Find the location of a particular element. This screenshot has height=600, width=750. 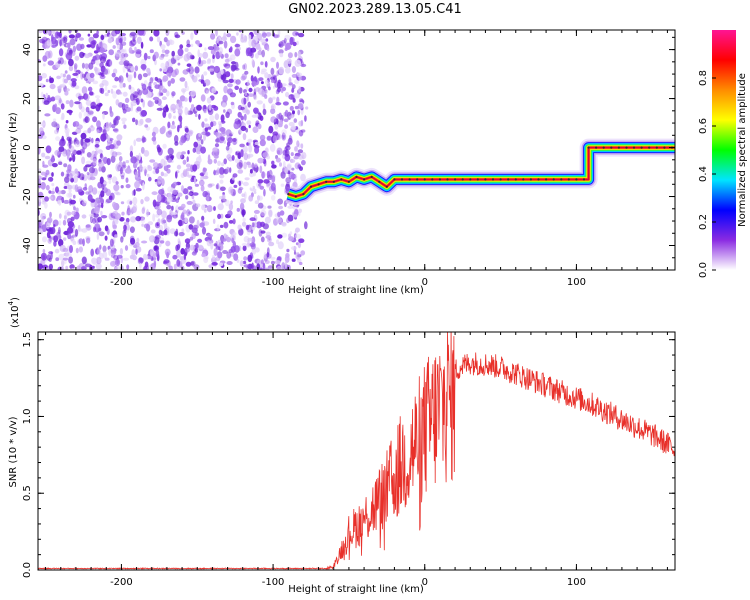

snr-y-tick-label: 0.5 is located at coordinates (27, 493).